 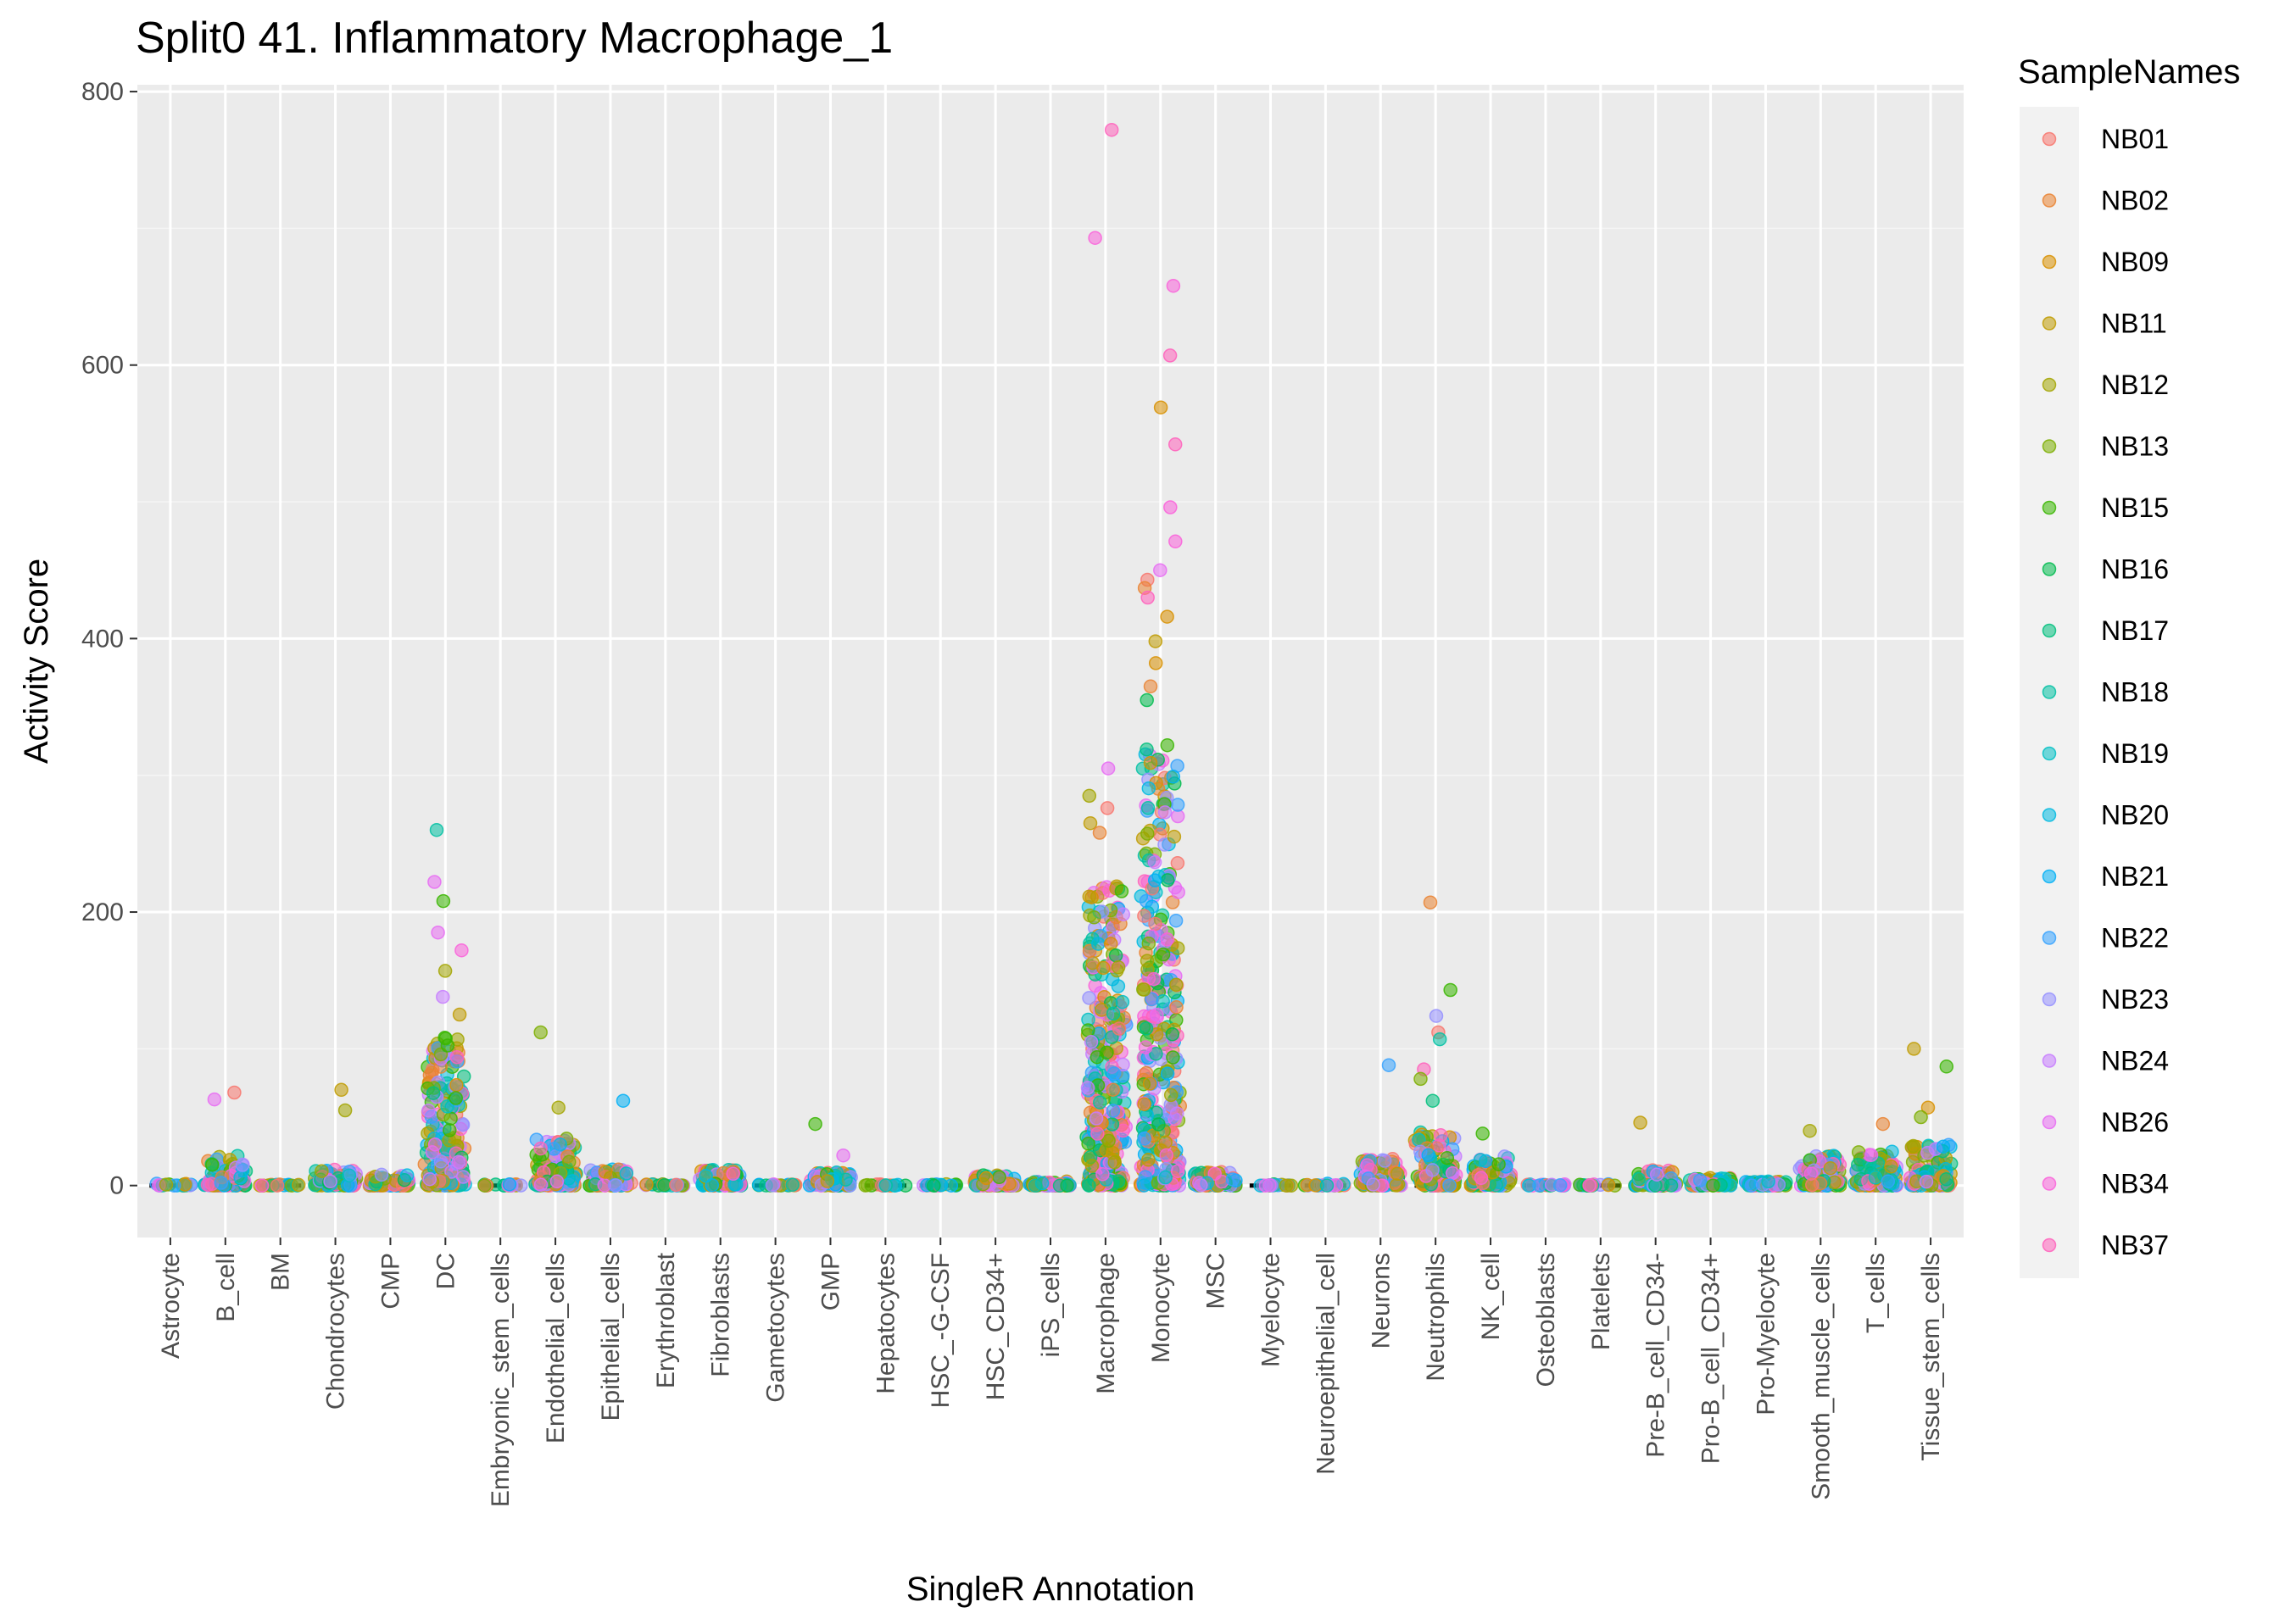 I want to click on y-tick-label: 200, so click(x=102, y=912).